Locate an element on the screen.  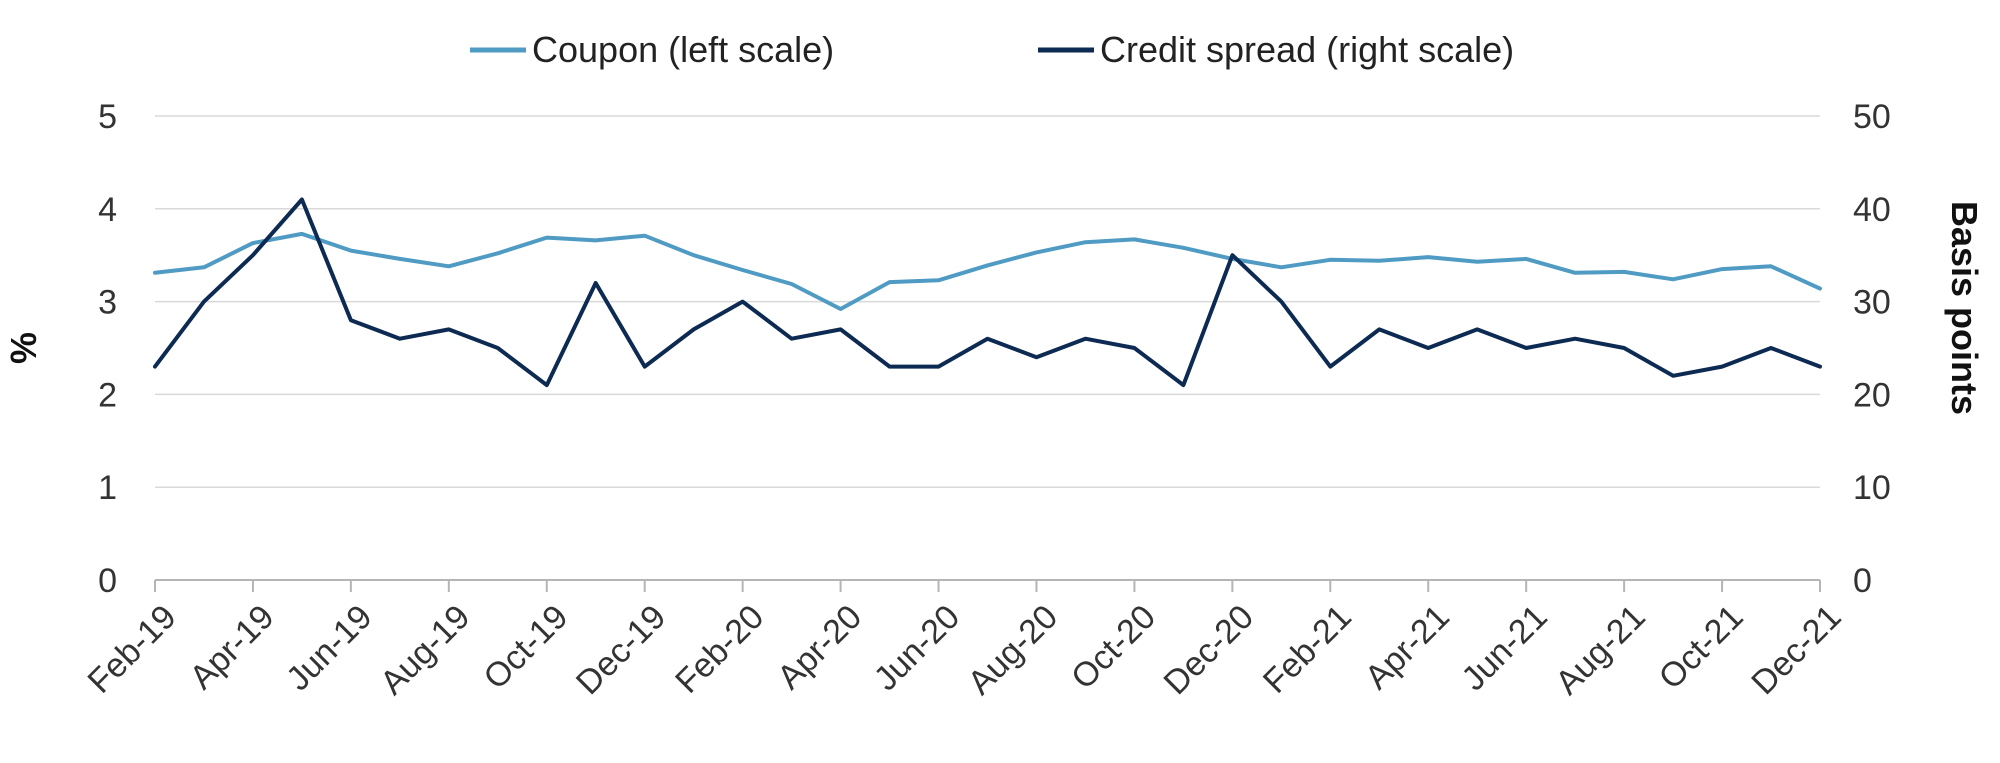
left-axis-title: % is located at coordinates (23, 348).